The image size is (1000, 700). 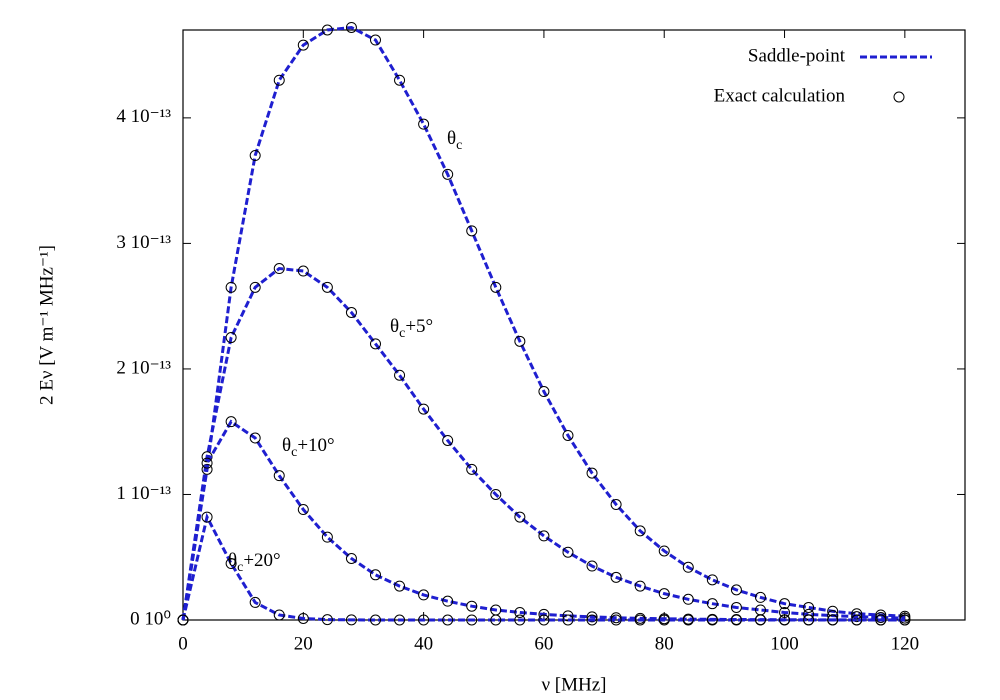 What do you see at coordinates (143, 493) in the screenshot?
I see `y-tick-label: 1 10⁻¹³` at bounding box center [143, 493].